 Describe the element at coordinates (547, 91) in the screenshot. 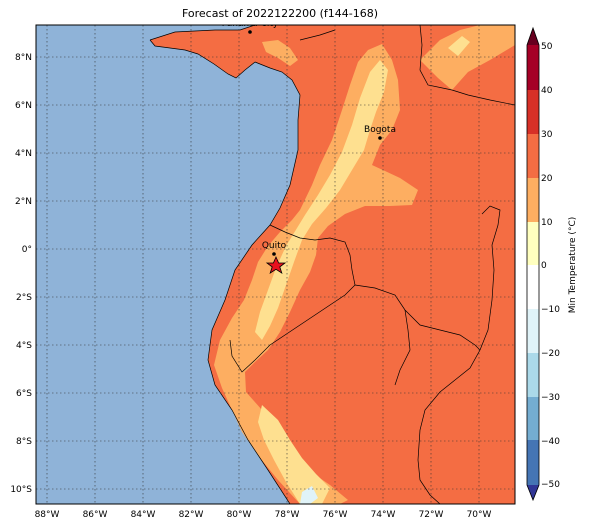

I see `colorbar-tick-label: 40` at that location.